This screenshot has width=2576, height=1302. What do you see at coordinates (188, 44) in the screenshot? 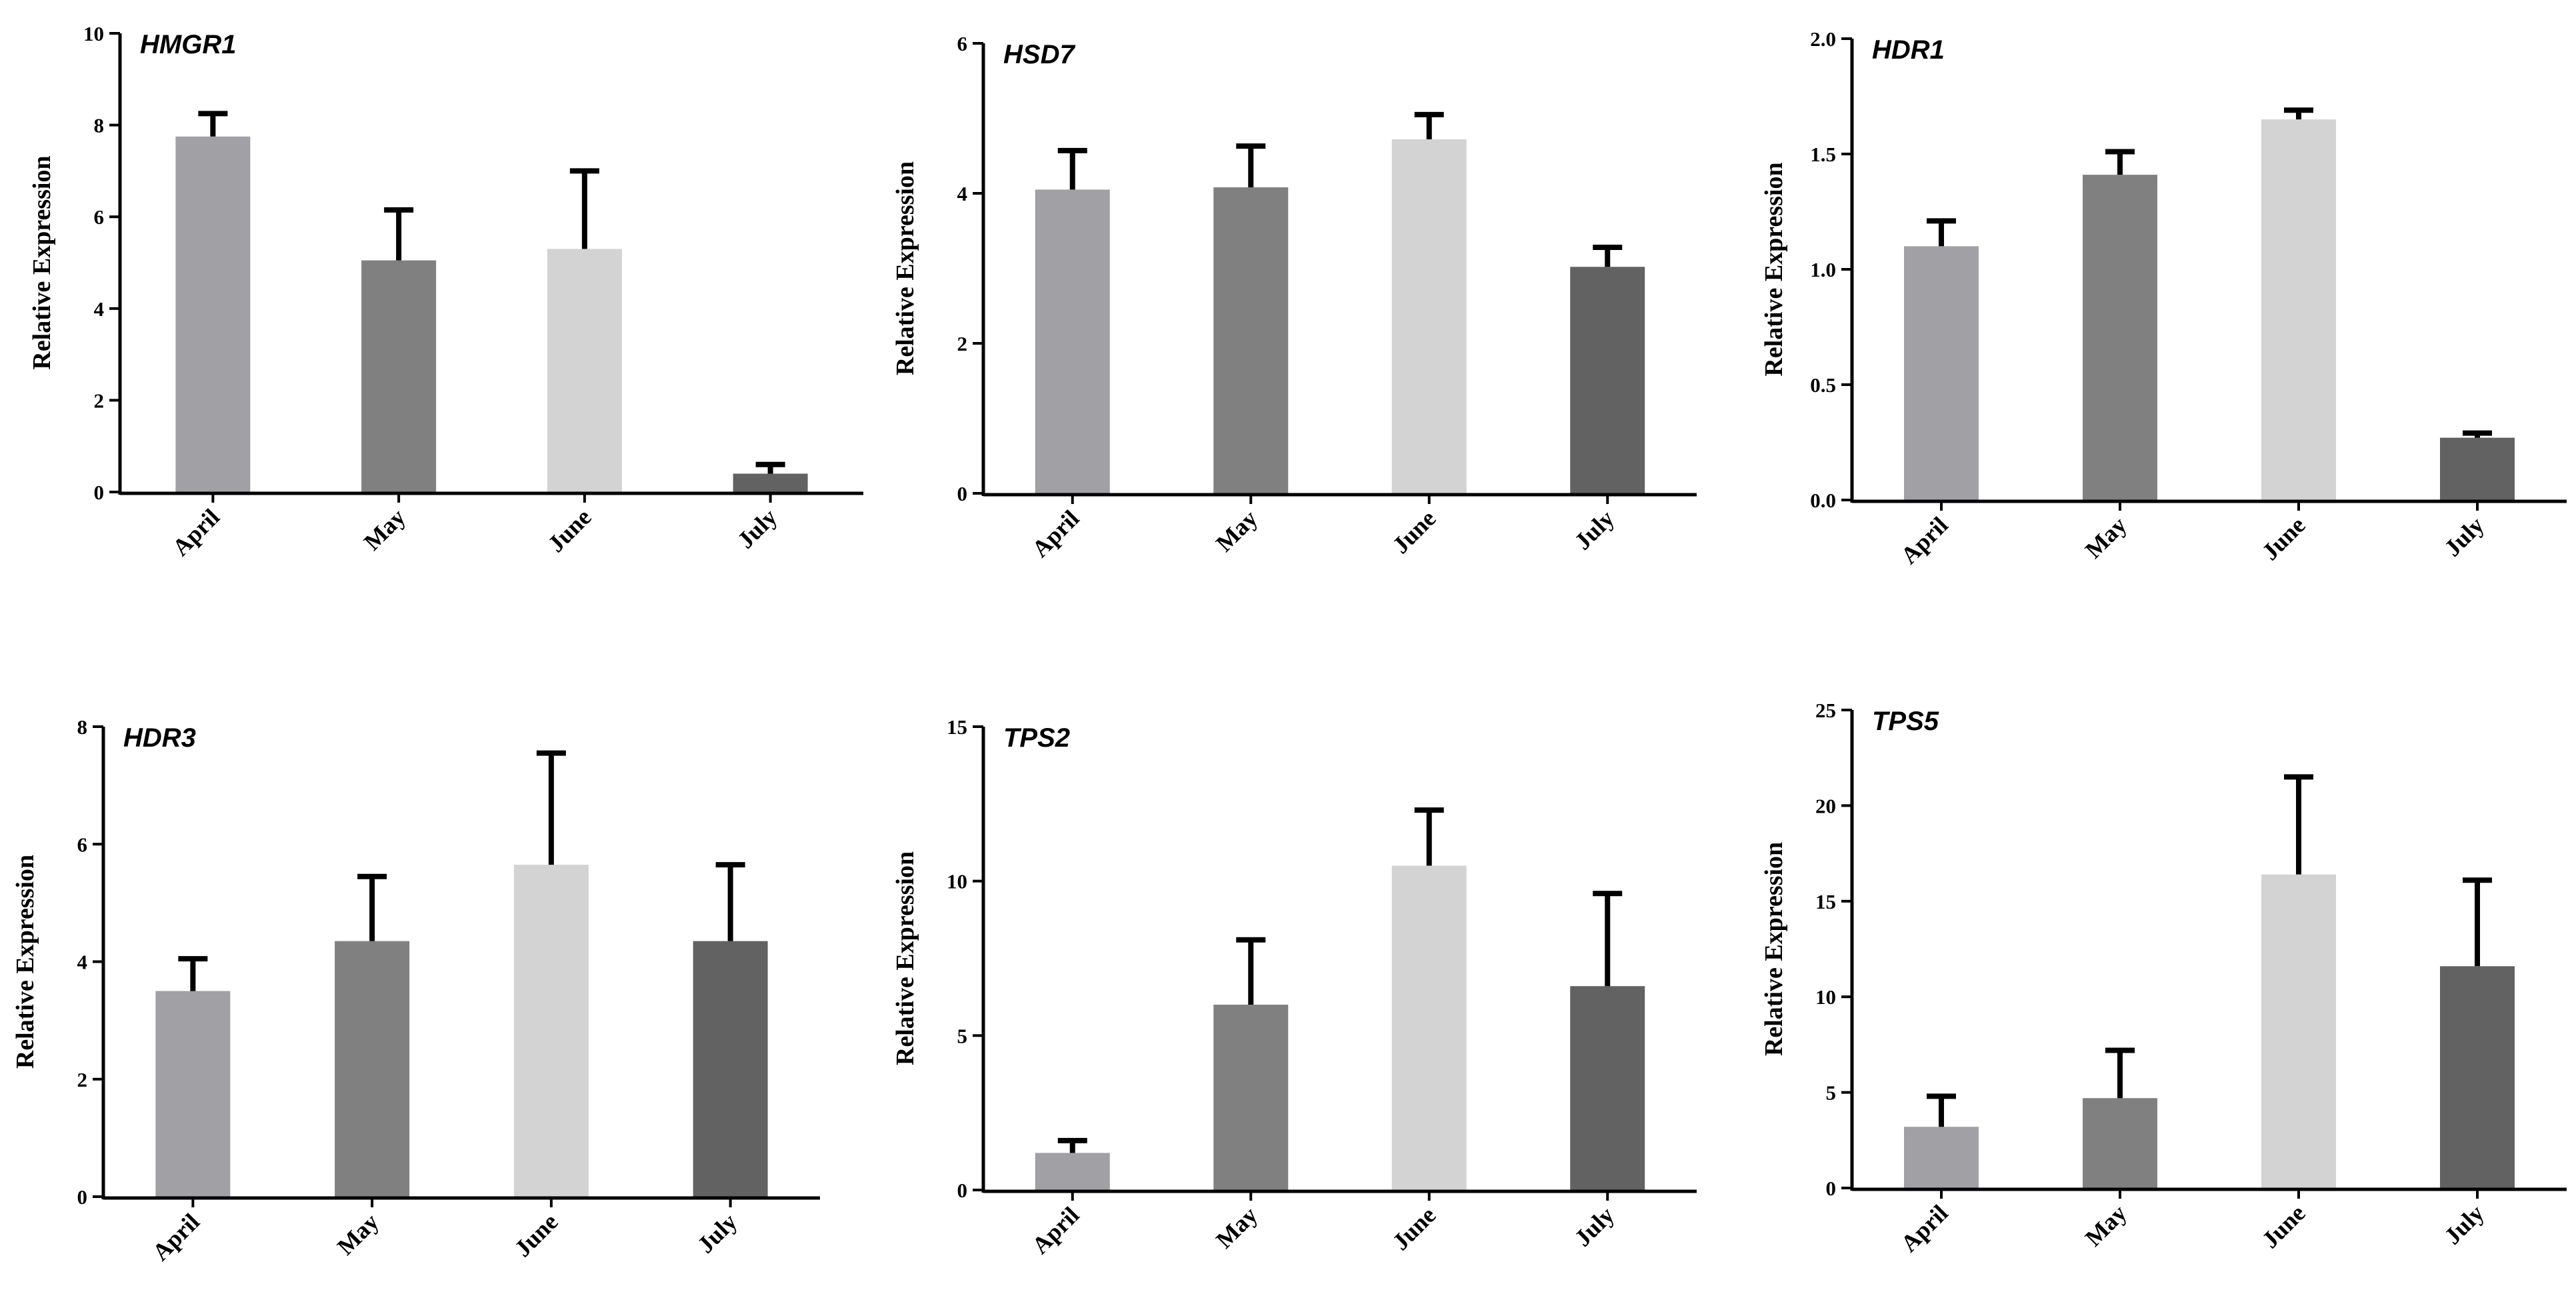
I see `panel-title: HMGR1` at bounding box center [188, 44].